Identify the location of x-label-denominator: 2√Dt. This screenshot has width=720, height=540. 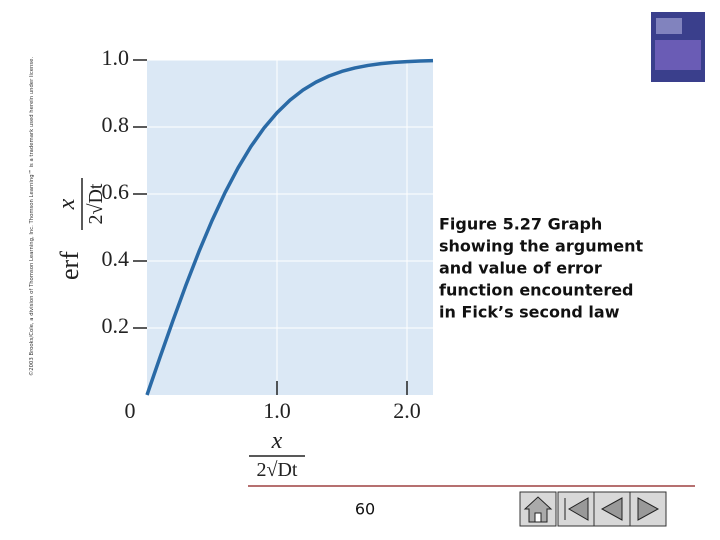
(277, 470).